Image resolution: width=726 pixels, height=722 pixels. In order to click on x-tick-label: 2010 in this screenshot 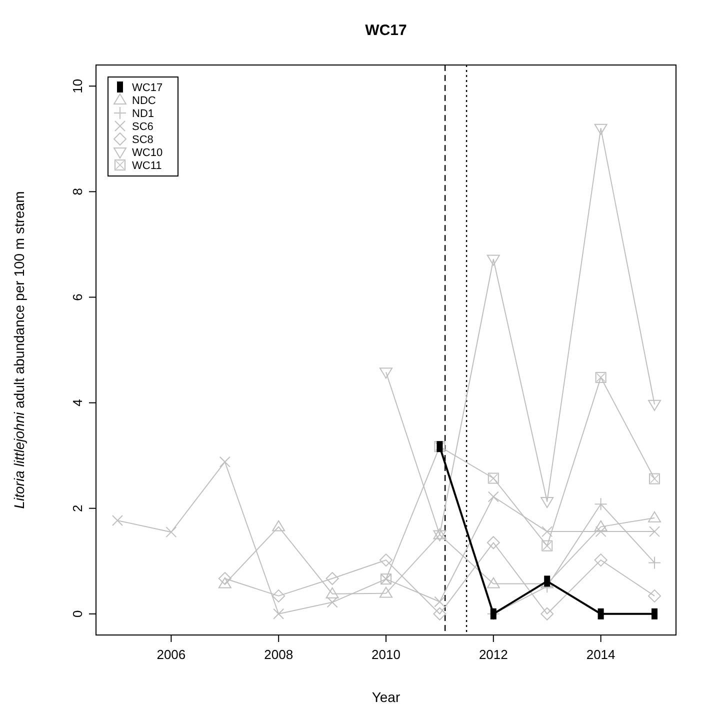, I will do `click(386, 654)`.